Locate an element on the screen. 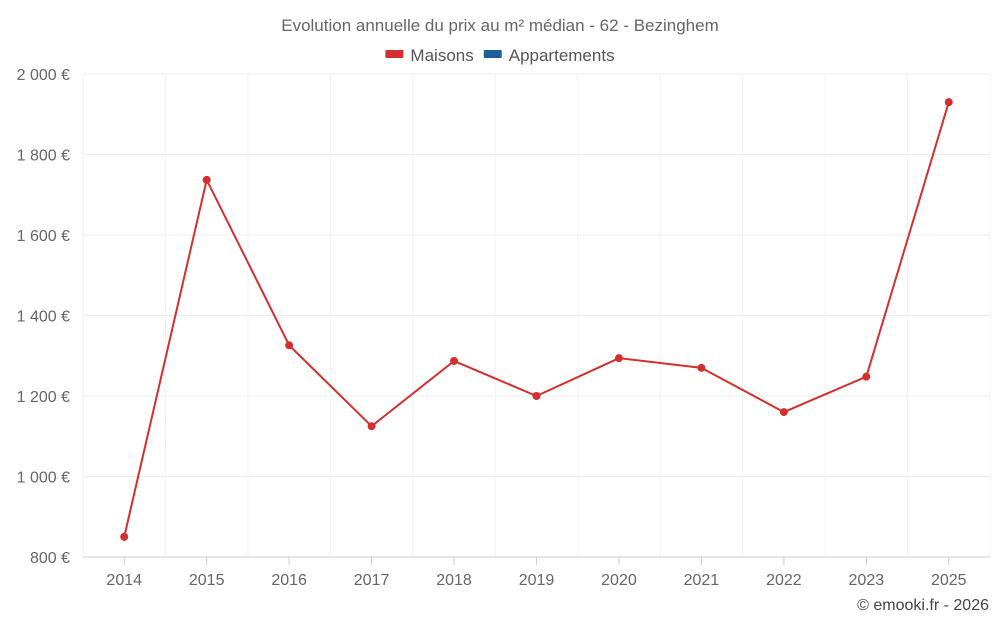 The image size is (1000, 625). y-tick-label: 800 € is located at coordinates (50, 558).